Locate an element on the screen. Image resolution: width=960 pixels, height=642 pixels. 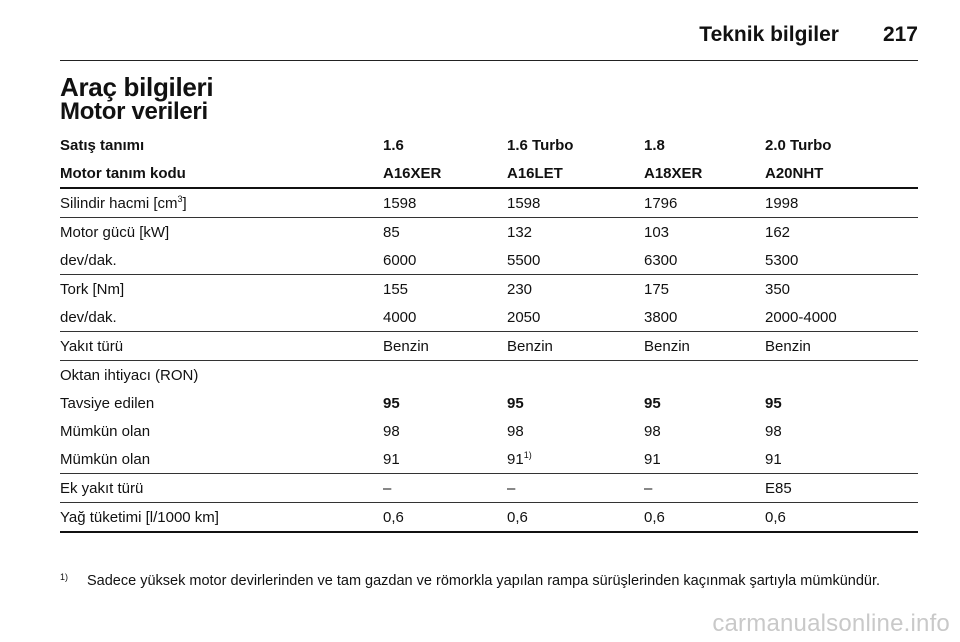
table-row: Tavsiye edilen 95 95 95 95 is located at coordinates (489, 403).